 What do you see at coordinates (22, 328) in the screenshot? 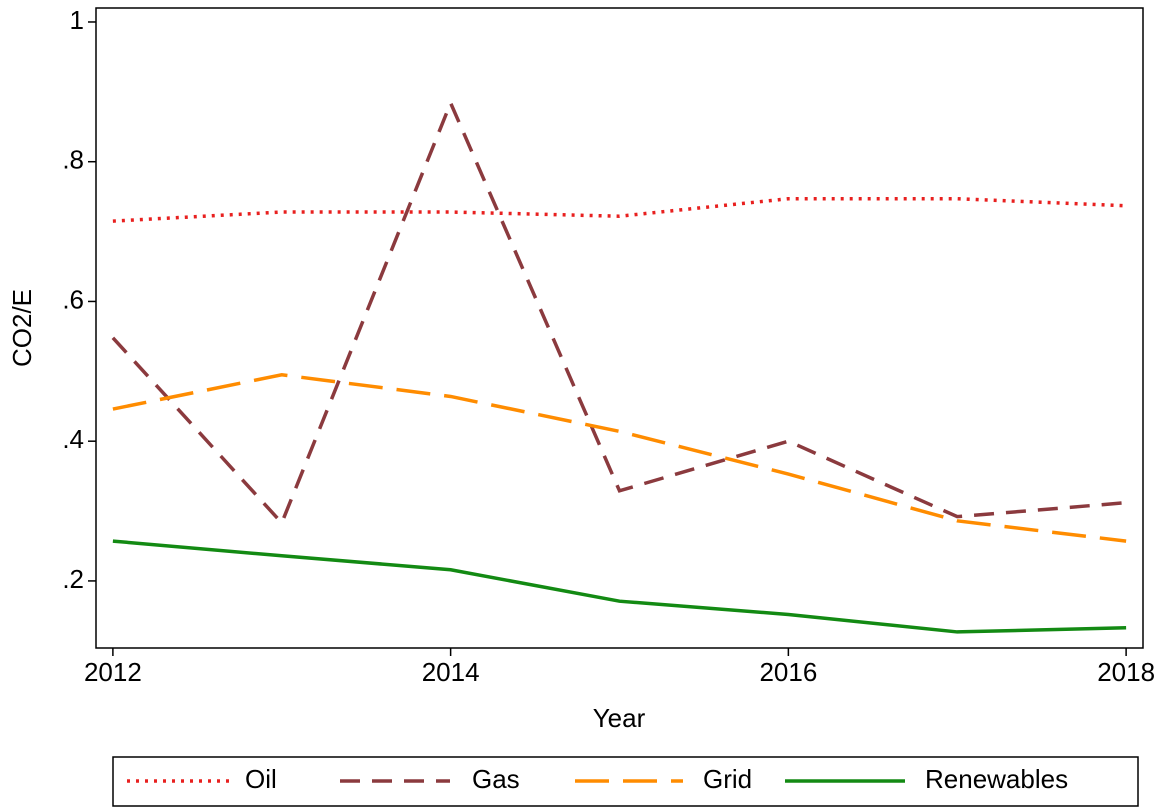
I see `y-axis-title: CO2/E` at bounding box center [22, 328].